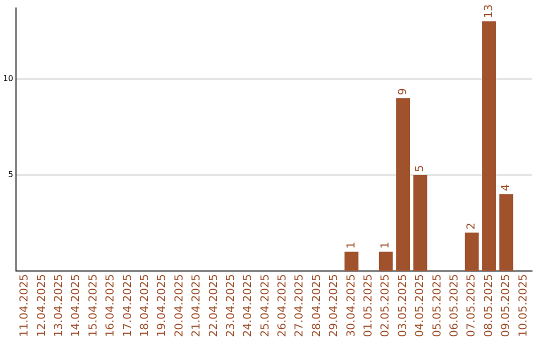 Image resolution: width=540 pixels, height=340 pixels. I want to click on x-tick-label: 02.05.2025, so click(385, 306).